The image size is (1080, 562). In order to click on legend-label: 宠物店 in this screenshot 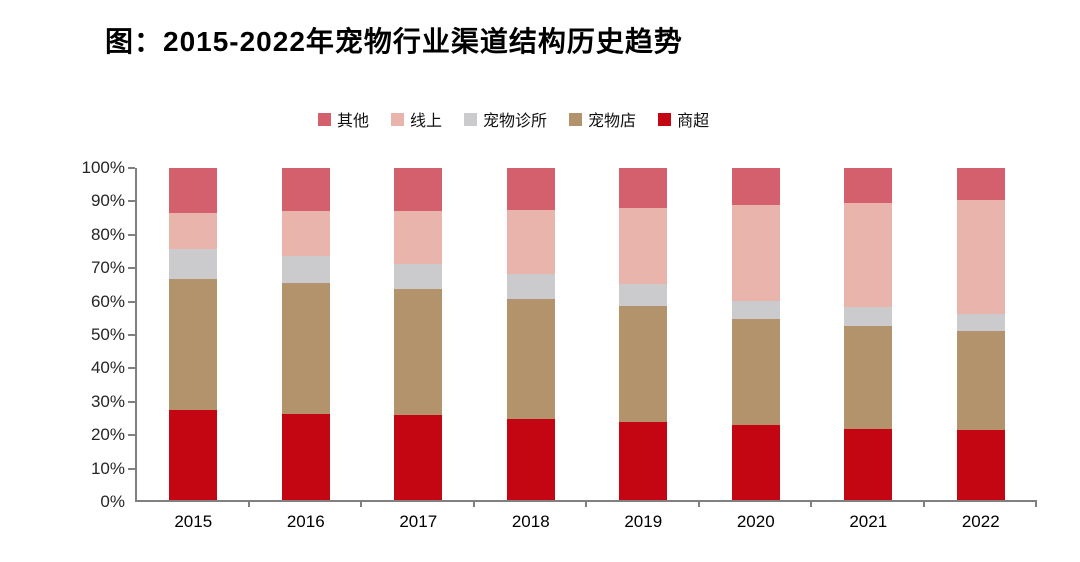, I will do `click(612, 121)`.